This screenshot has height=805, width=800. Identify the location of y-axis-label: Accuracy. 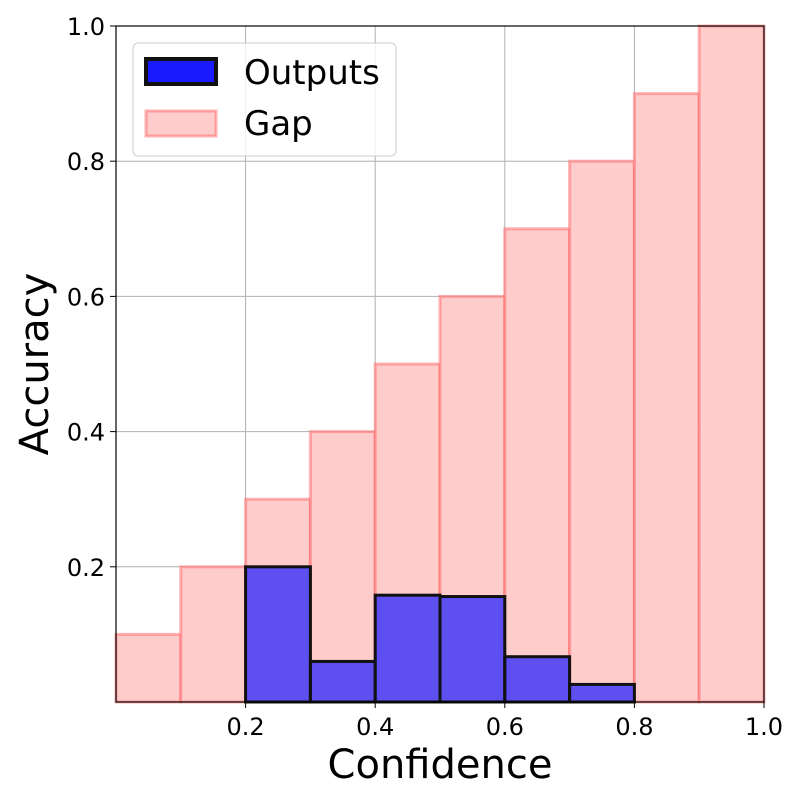
(35, 364).